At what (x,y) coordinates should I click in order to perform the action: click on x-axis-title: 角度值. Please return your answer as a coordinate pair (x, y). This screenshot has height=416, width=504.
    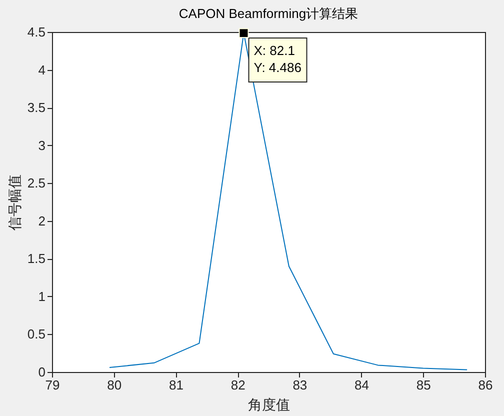
    Looking at the image, I should click on (269, 404).